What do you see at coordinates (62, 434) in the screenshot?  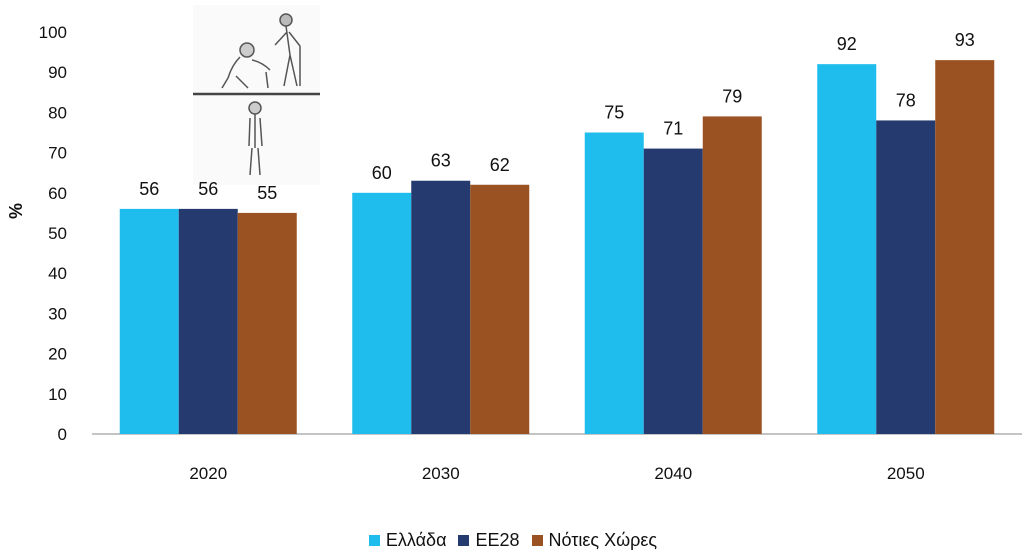 I see `y-tick-label: 0` at bounding box center [62, 434].